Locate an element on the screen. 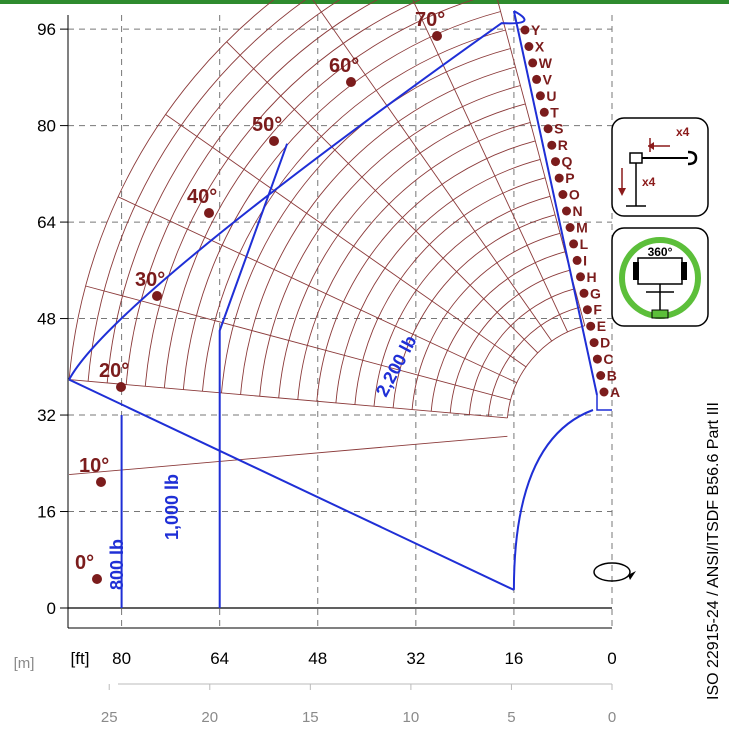  right-envelope is located at coordinates (555, 203).